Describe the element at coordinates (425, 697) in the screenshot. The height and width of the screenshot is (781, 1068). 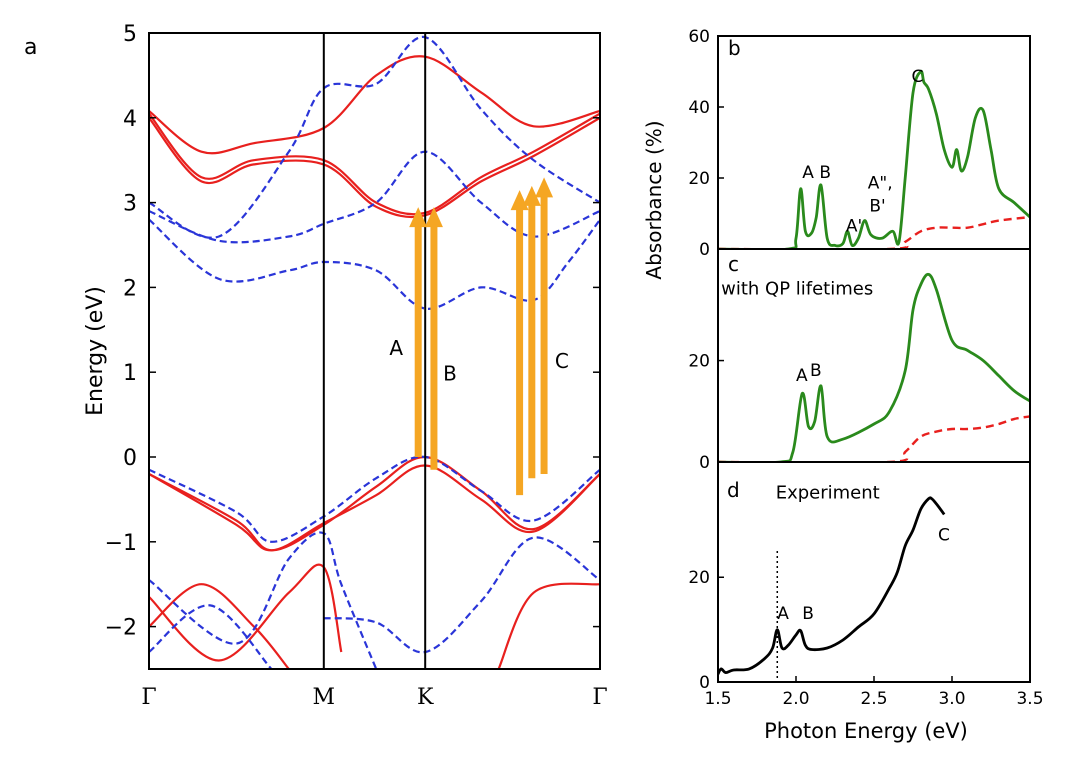
I see `kpoint-label: K` at that location.